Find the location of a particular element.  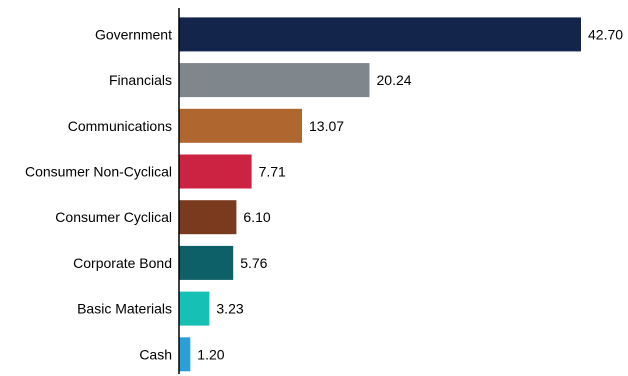

category-label: Cash is located at coordinates (155, 354).